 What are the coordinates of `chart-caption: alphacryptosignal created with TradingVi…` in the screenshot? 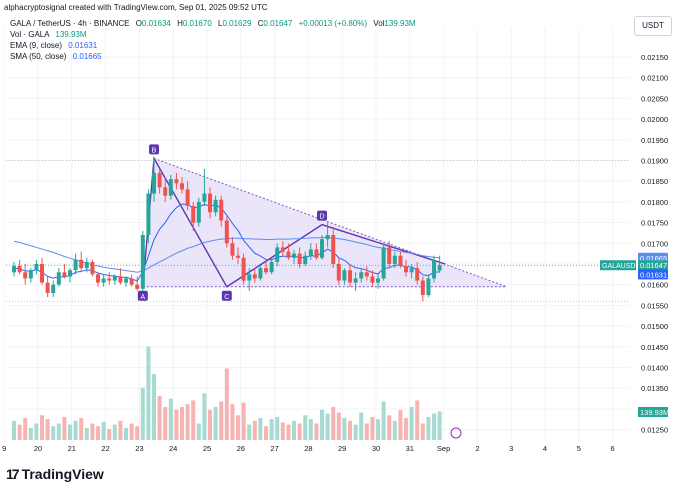 It's located at (136, 7).